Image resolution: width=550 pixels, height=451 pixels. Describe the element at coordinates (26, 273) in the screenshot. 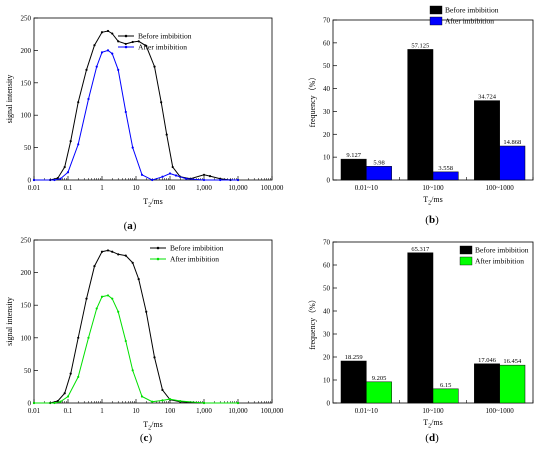

I see `y-tick-label: 200` at that location.